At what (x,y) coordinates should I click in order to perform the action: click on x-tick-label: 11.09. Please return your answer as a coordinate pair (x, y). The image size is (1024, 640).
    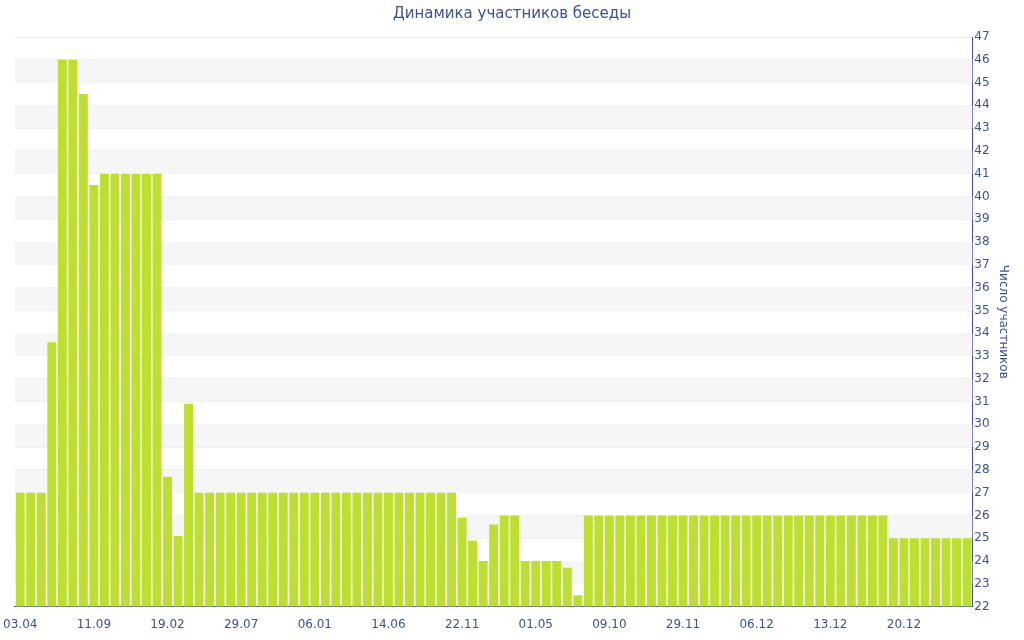
    Looking at the image, I should click on (94, 623).